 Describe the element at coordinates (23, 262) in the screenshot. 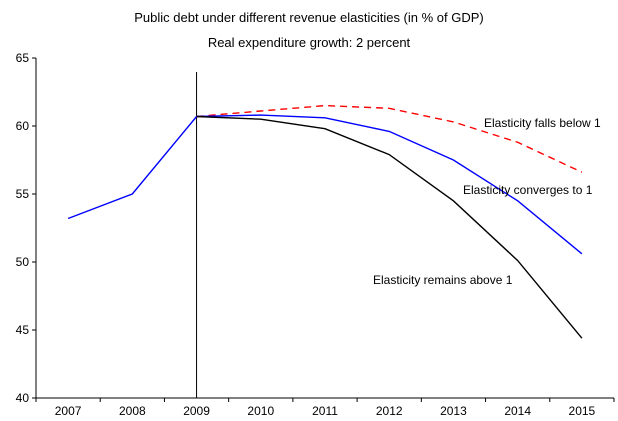

I see `y-tick-label: 50` at that location.